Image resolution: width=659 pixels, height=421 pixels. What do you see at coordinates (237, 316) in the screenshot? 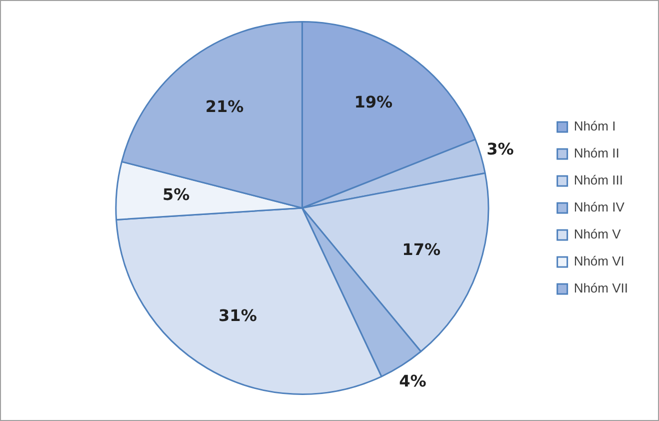
I see `data-label: 31%` at bounding box center [237, 316].